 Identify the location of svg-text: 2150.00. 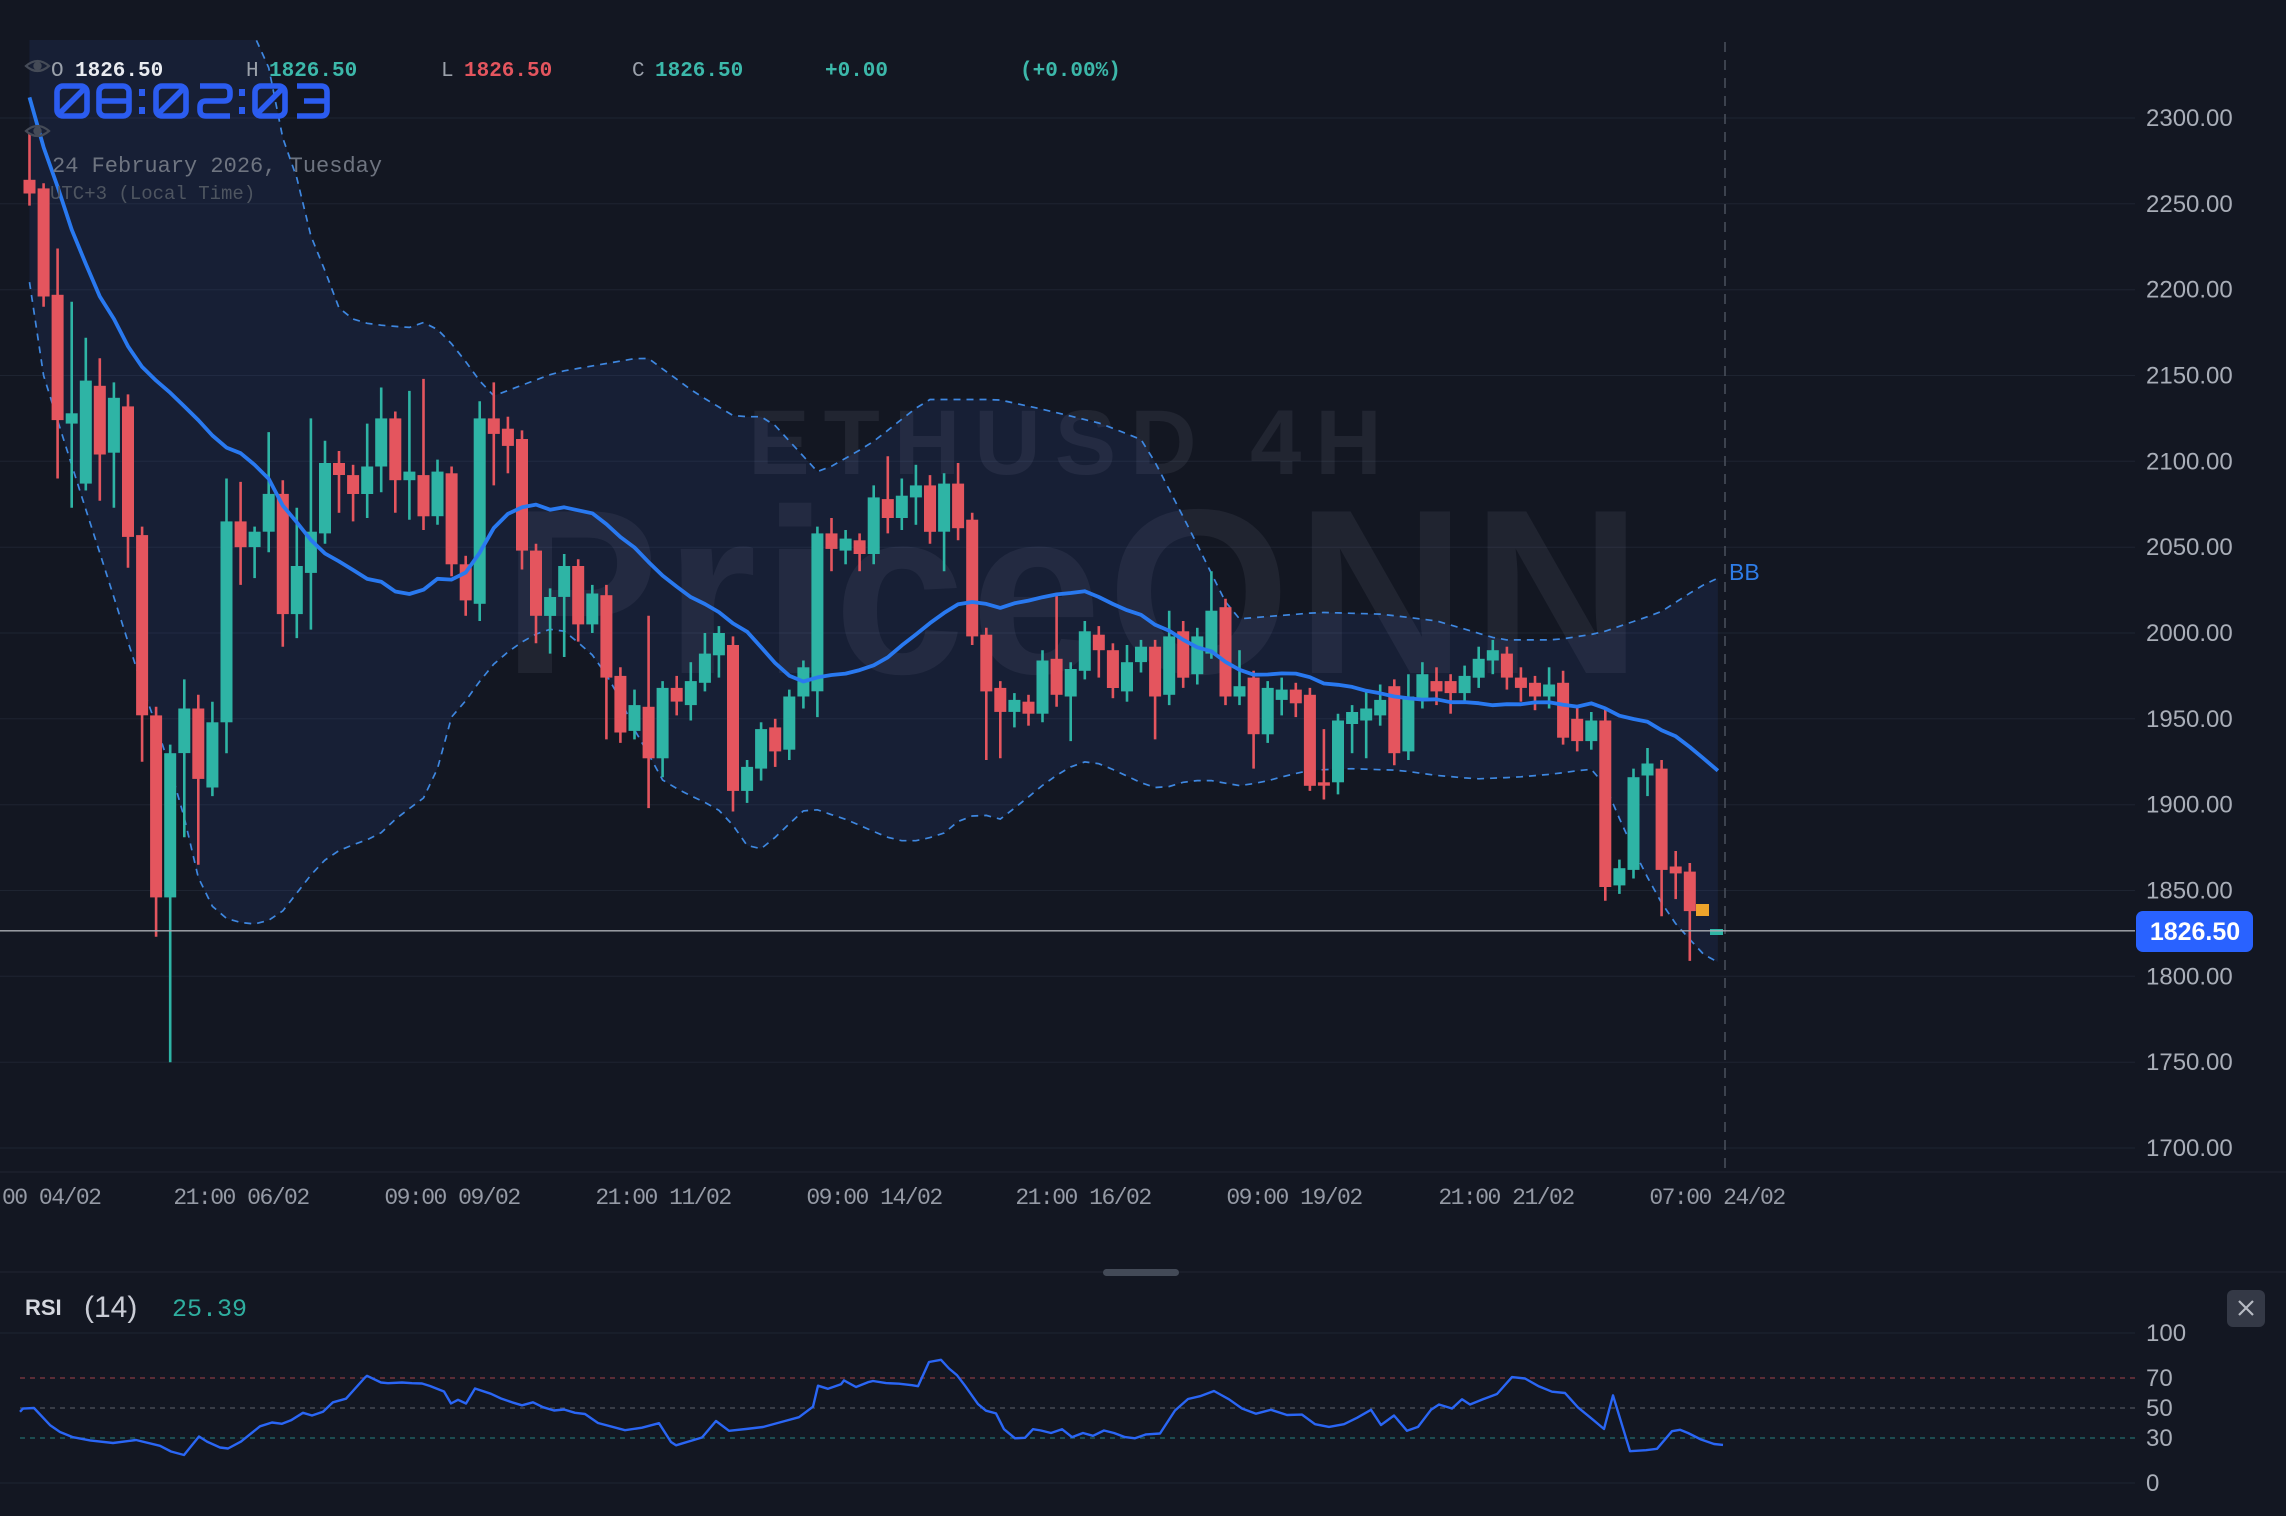
(2189, 376).